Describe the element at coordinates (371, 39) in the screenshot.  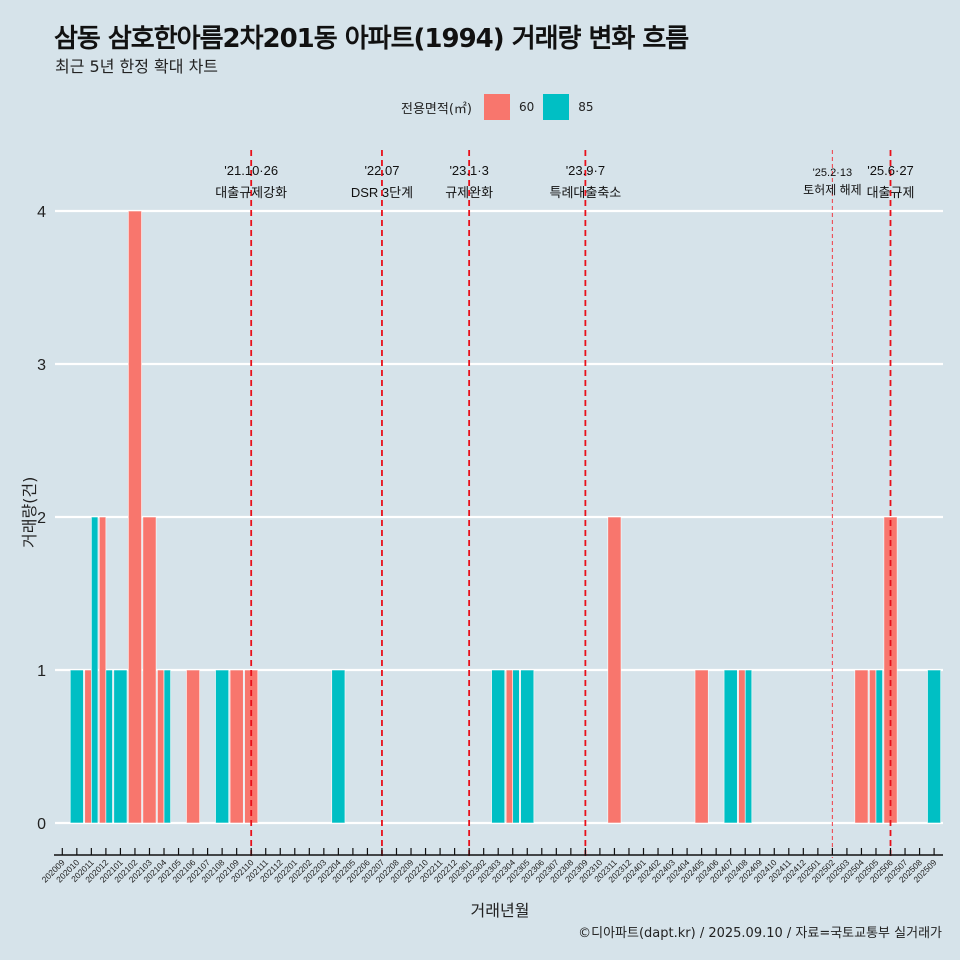
I see `chart-title: 삼동 삼호한아름2차201동 아파트(1994) 거래량 변화 흐름` at that location.